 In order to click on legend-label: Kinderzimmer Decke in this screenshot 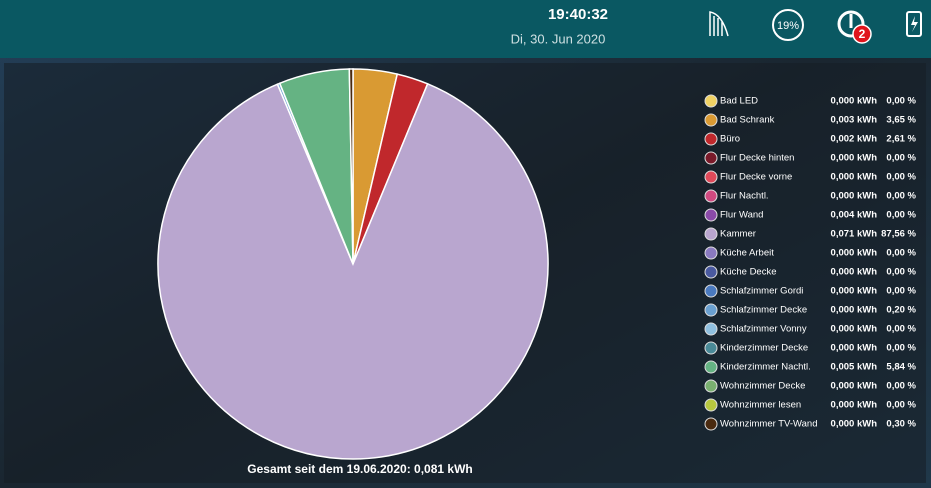, I will do `click(764, 348)`.